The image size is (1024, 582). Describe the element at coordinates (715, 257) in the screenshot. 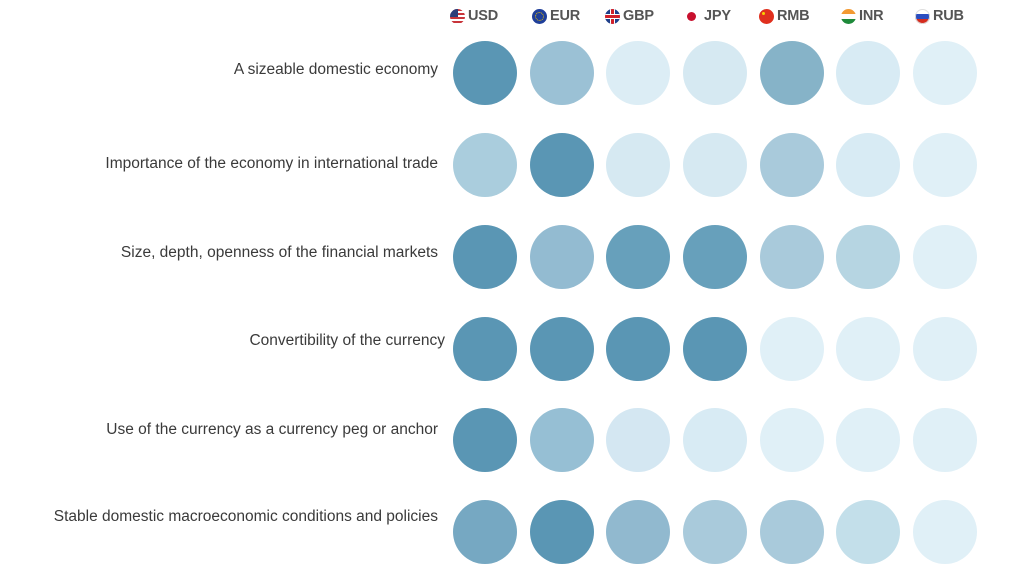

I see `heat-dot-jpy-row3` at that location.